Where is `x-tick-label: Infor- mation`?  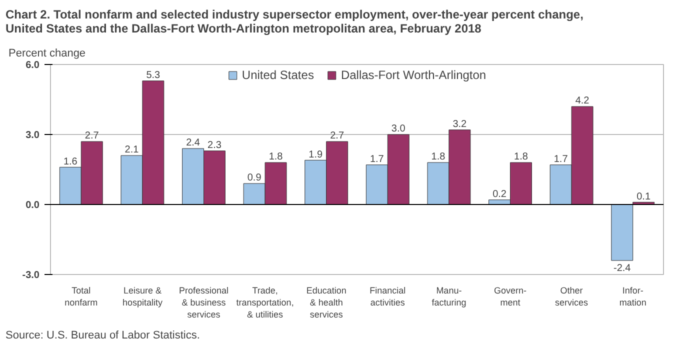
x-tick-label: Infor- mation is located at coordinates (632, 297).